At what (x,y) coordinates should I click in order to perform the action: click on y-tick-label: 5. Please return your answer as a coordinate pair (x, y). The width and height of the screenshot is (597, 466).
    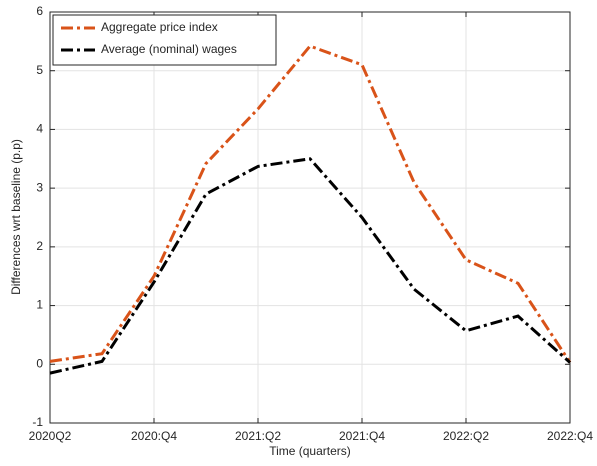
    Looking at the image, I should click on (39, 70).